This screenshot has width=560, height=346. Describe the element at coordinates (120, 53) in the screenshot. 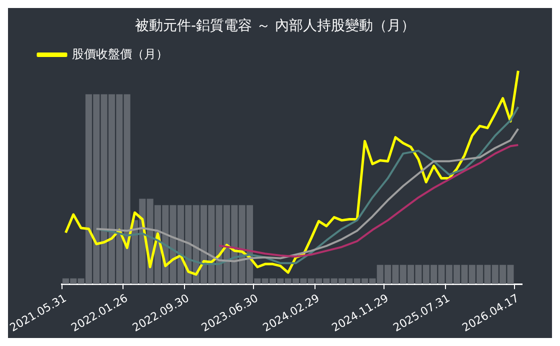

I see `legend-label: 股價收盤價（月）` at that location.